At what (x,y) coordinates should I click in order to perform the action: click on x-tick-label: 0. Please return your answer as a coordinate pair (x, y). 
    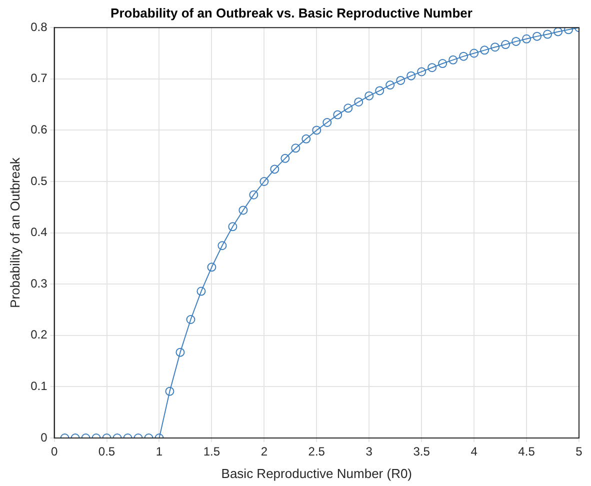
    Looking at the image, I should click on (54, 451).